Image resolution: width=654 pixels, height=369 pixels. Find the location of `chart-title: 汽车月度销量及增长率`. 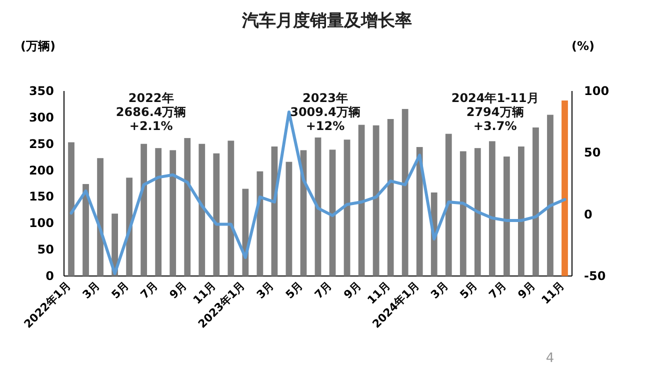

chart-title: 汽车月度销量及增长率 is located at coordinates (326, 21).